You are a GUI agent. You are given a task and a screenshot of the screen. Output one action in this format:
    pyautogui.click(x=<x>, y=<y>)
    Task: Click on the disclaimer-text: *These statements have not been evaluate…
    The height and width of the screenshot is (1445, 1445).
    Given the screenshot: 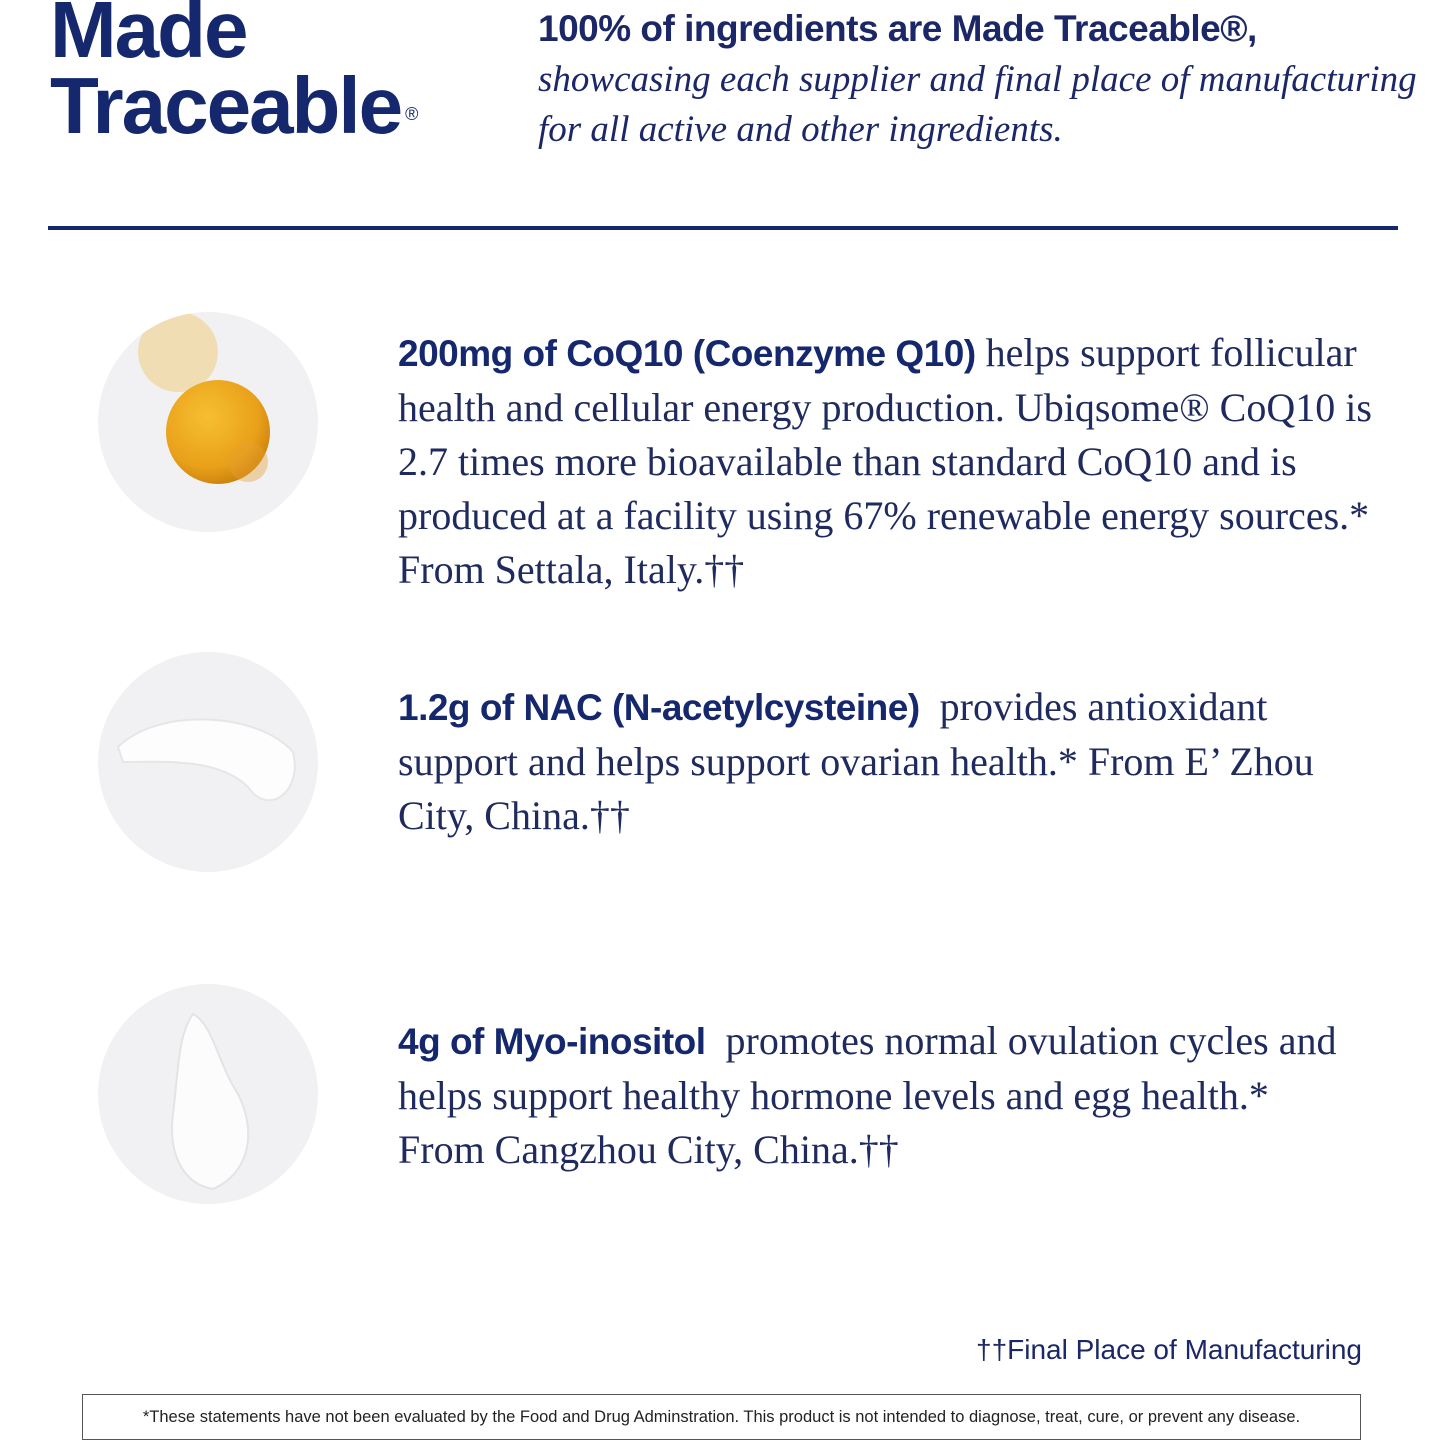 What is the action you would take?
    pyautogui.click(x=721, y=1416)
    